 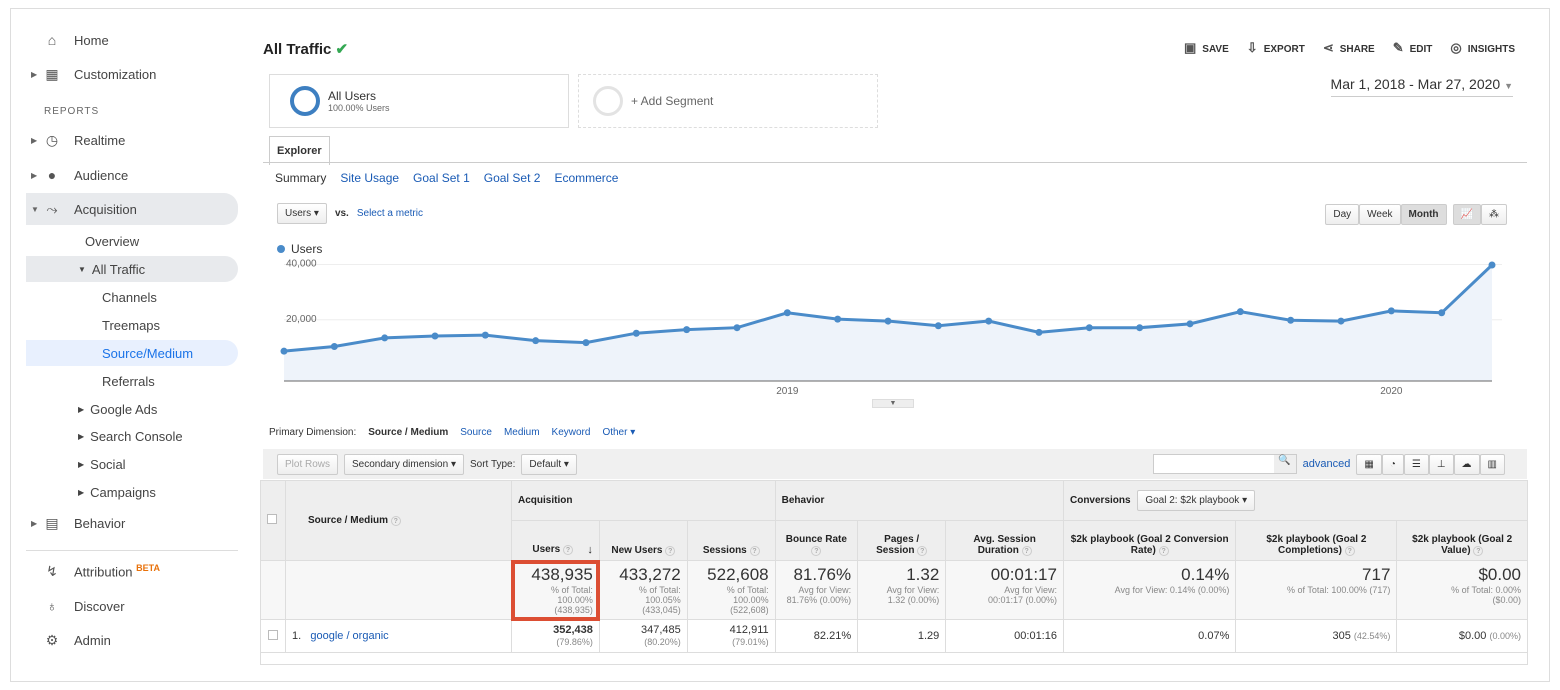 What do you see at coordinates (476, 432) in the screenshot?
I see `dimension-source: Source` at bounding box center [476, 432].